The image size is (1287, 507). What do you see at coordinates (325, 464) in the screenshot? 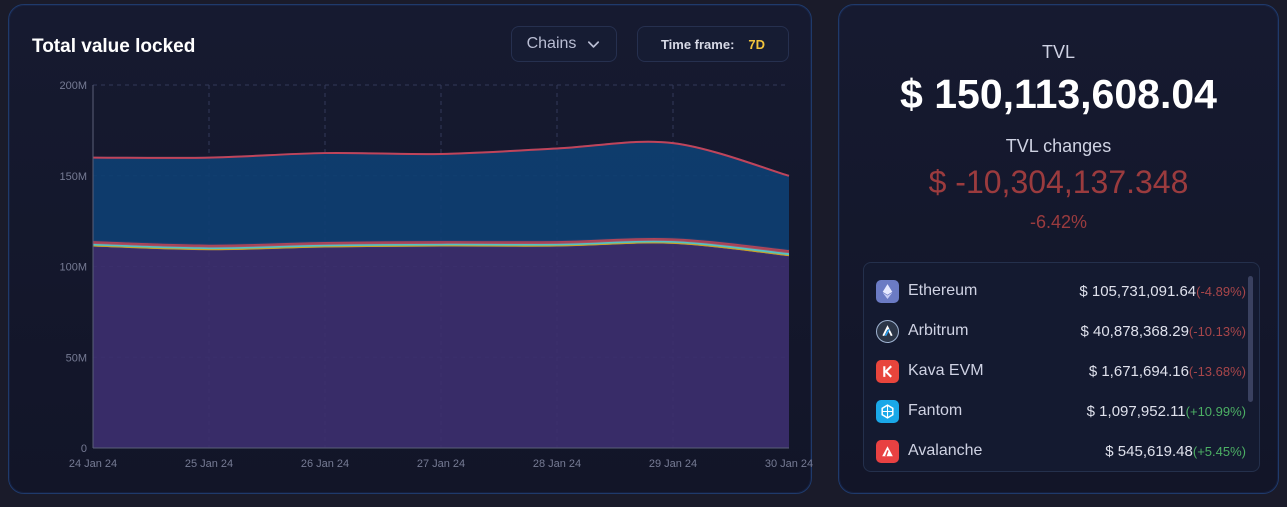
I see `x-tick-label: 26 Jan 24` at bounding box center [325, 464].